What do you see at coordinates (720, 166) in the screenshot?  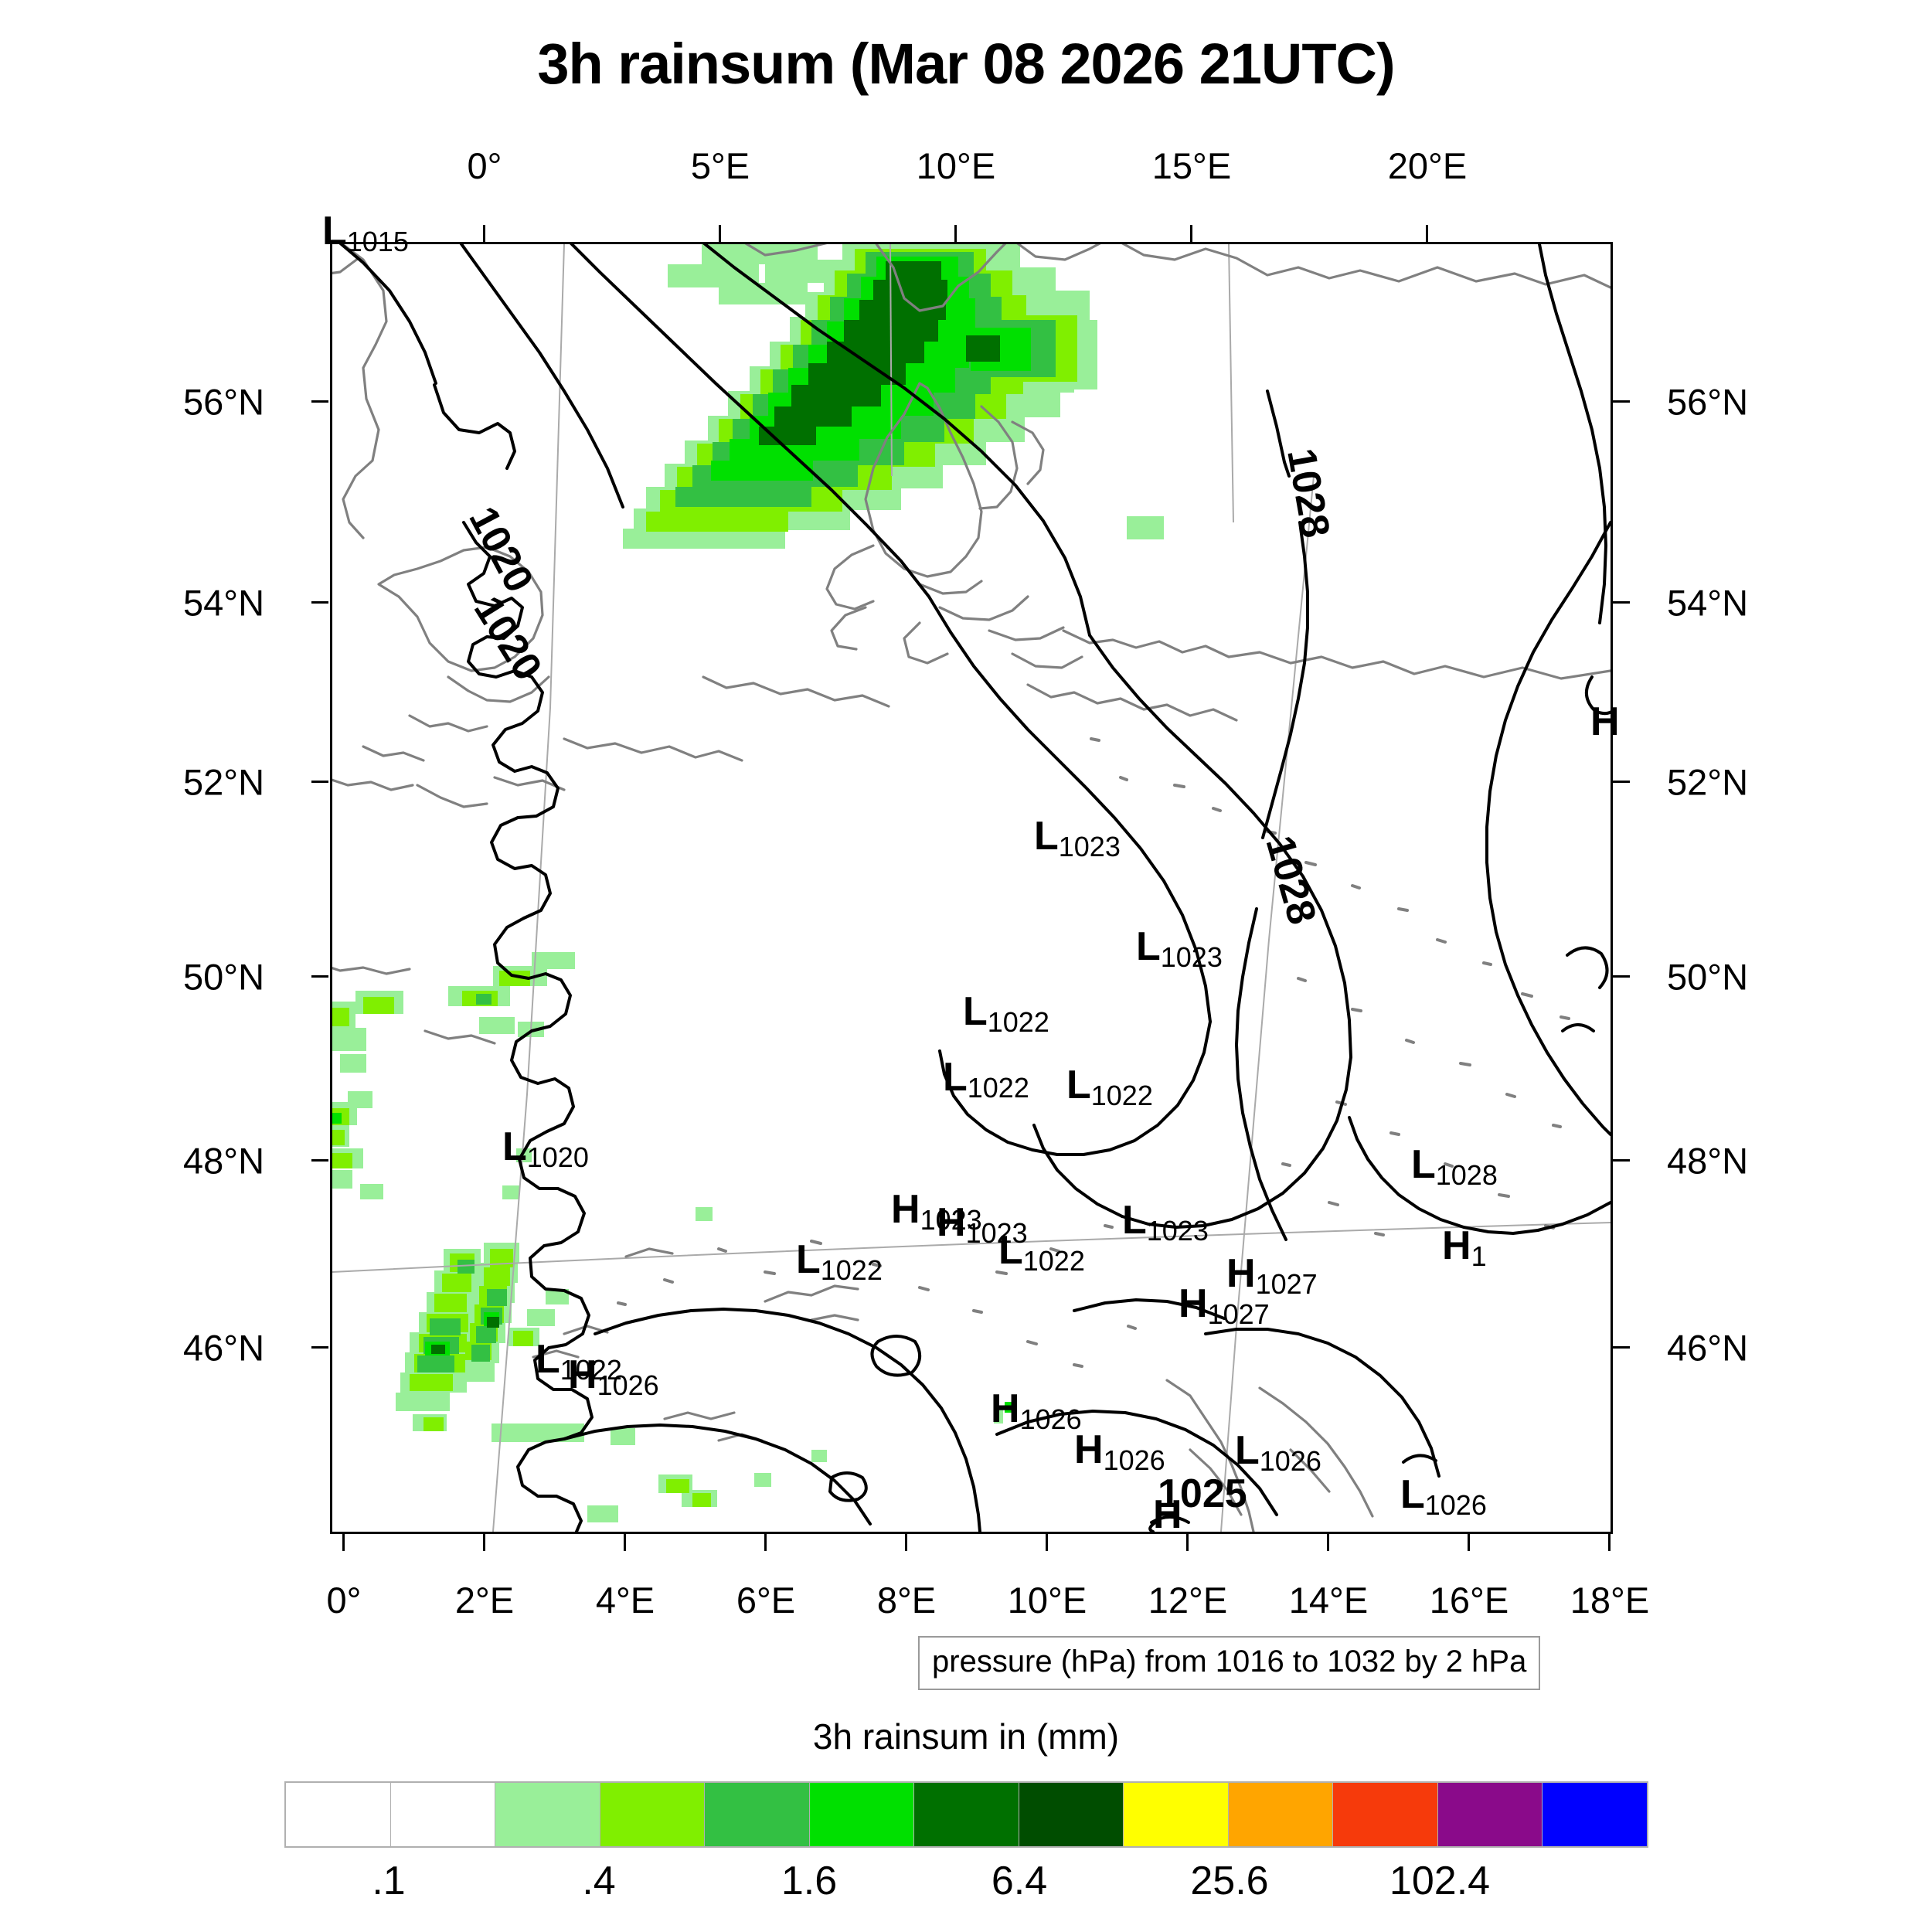 I see `axis-label-top: 5°E` at bounding box center [720, 166].